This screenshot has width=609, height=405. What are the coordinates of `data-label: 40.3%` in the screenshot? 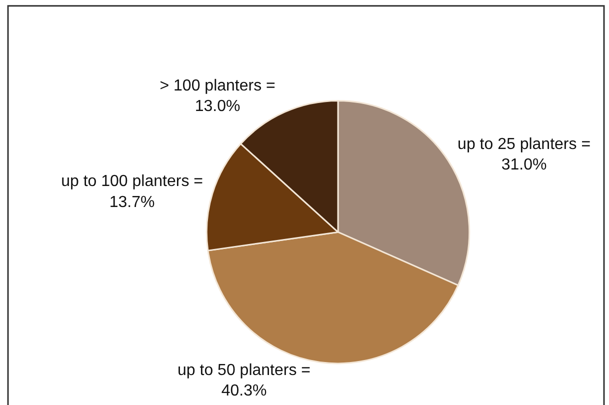 It's located at (244, 391).